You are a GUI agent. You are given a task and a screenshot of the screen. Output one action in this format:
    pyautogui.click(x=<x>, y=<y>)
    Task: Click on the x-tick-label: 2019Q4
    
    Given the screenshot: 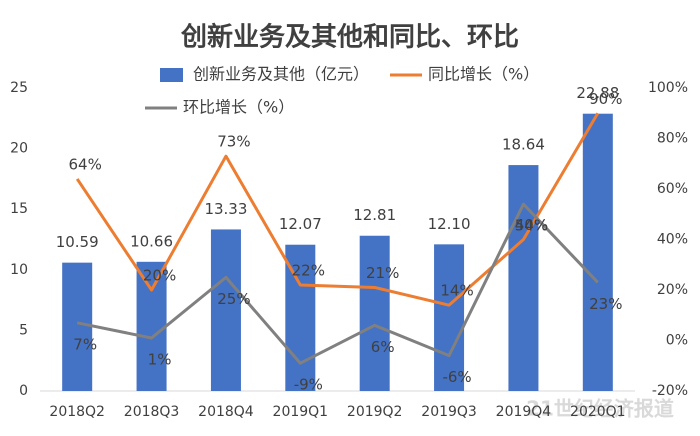 What is the action you would take?
    pyautogui.click(x=524, y=412)
    